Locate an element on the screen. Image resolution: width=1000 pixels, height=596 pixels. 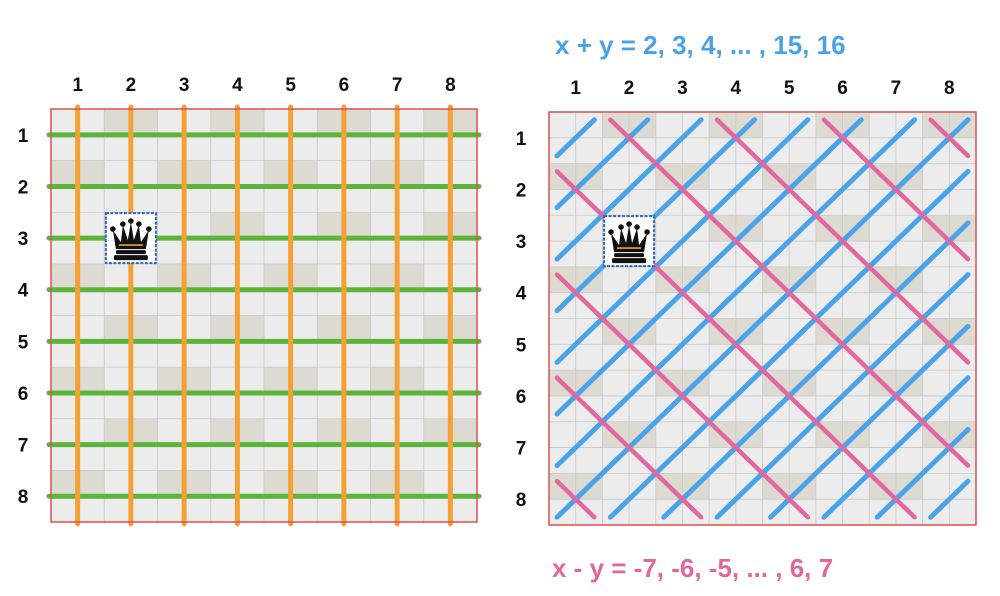
left-column-label: 5 is located at coordinates (290, 85).